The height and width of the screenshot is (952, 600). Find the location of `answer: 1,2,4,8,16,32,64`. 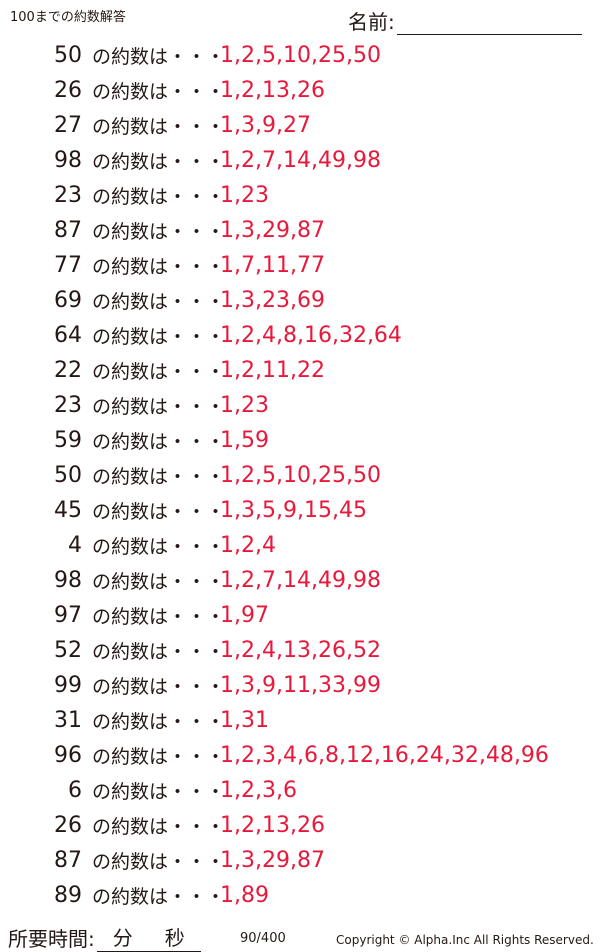

answer: 1,2,4,8,16,32,64 is located at coordinates (311, 335).